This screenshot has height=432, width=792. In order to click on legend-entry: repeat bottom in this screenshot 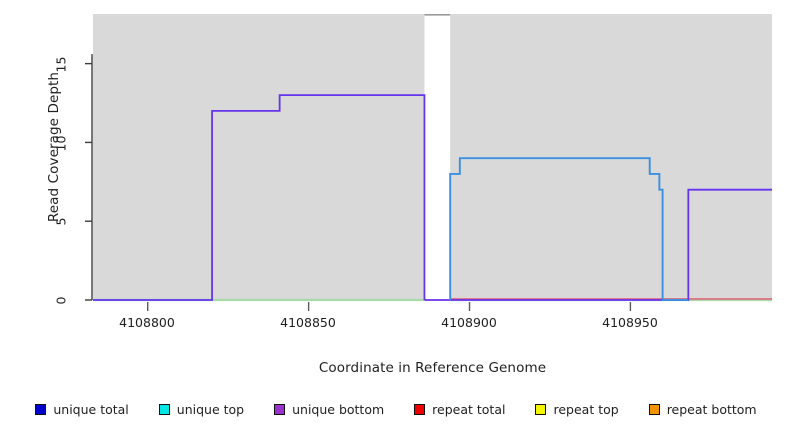, I will do `click(702, 409)`.